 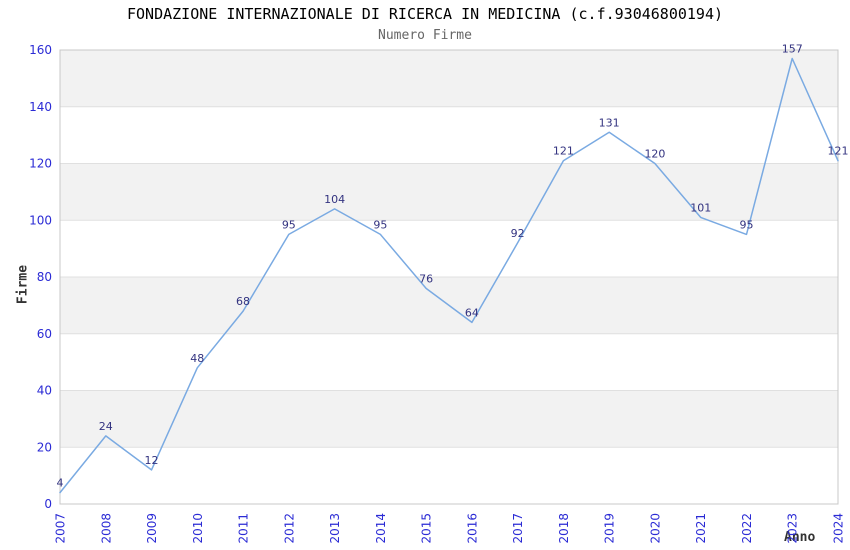 What do you see at coordinates (40, 164) in the screenshot?
I see `y-tick-label: 120` at bounding box center [40, 164].